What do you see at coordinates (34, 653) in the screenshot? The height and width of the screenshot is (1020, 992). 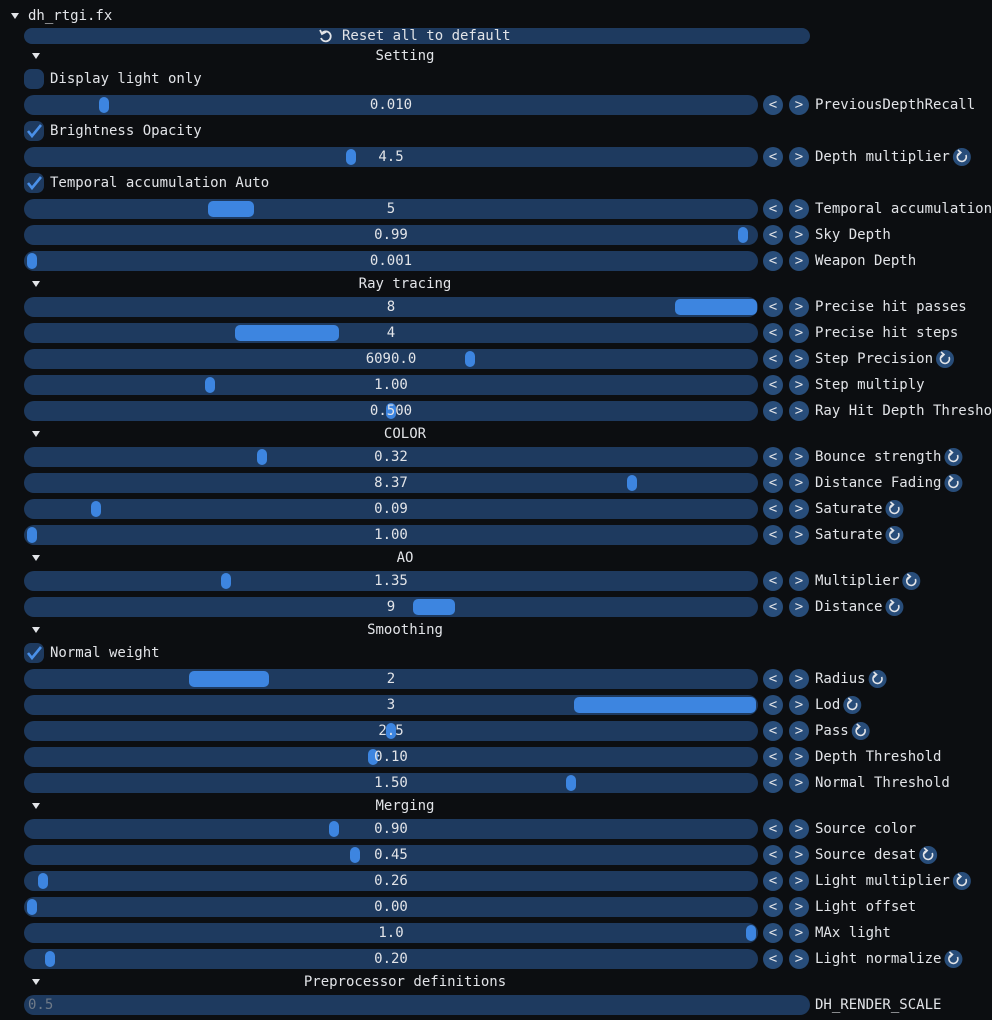 I see `checkbox` at bounding box center [34, 653].